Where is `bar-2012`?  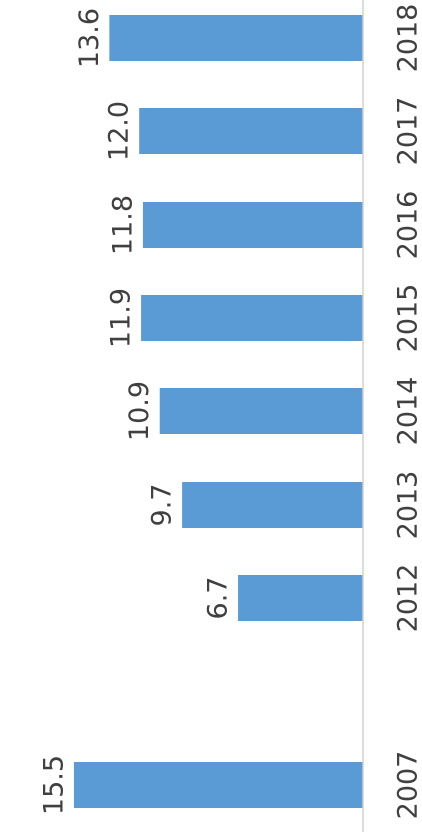 bar-2012 is located at coordinates (300, 598).